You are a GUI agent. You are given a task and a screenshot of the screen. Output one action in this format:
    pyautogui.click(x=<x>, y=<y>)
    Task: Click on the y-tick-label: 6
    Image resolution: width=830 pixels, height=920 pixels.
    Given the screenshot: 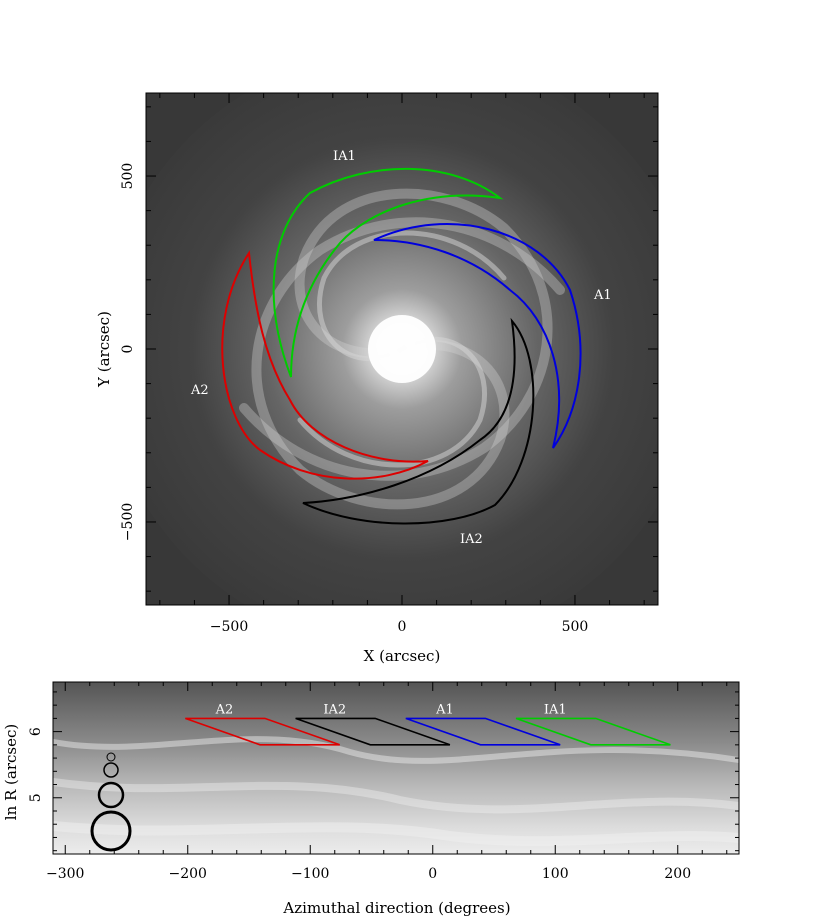 What is the action you would take?
    pyautogui.click(x=36, y=731)
    